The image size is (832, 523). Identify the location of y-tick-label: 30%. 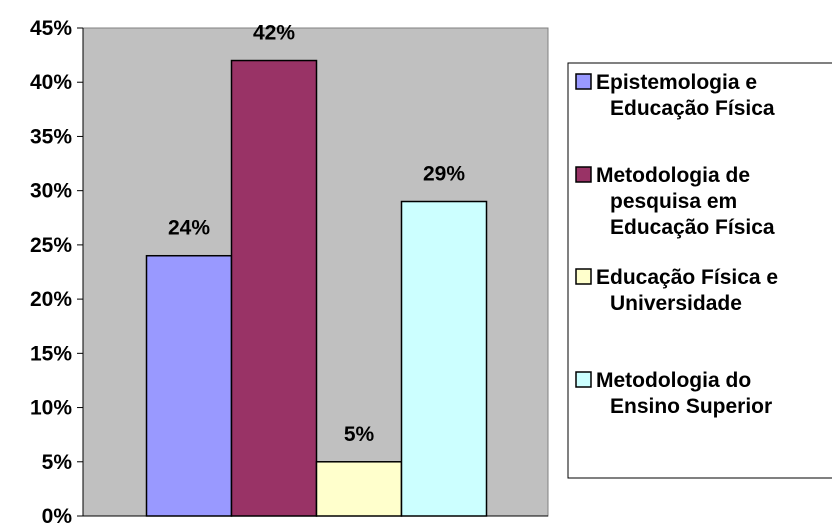
(51, 191).